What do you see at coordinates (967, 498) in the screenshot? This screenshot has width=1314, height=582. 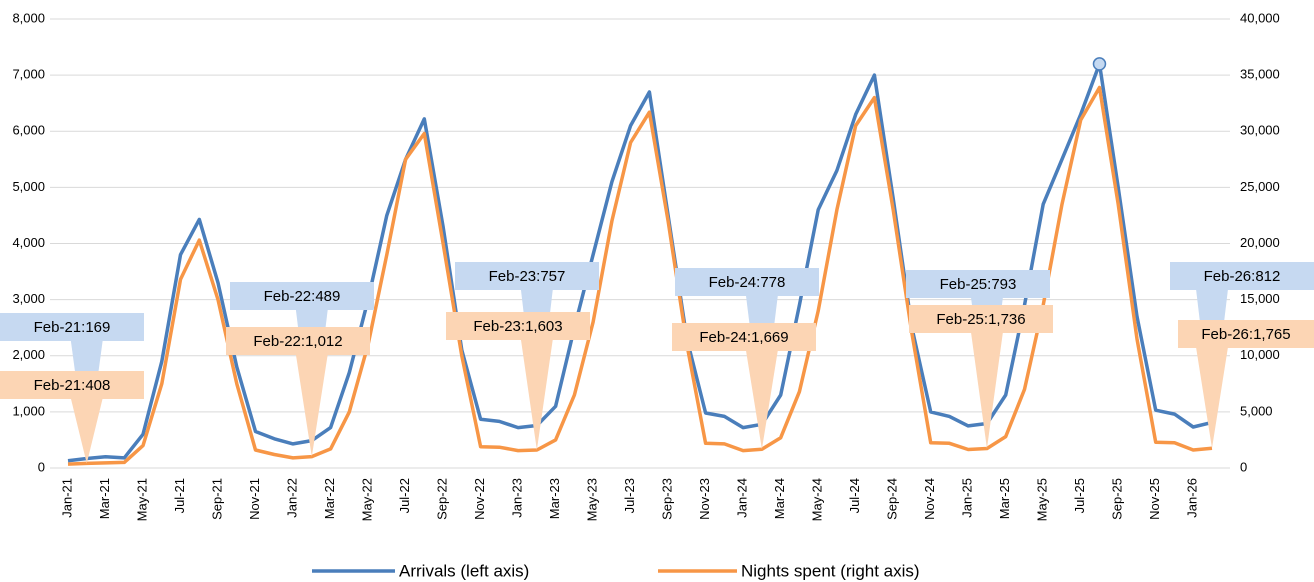 I see `x-tick-label: Jan-25` at bounding box center [967, 498].